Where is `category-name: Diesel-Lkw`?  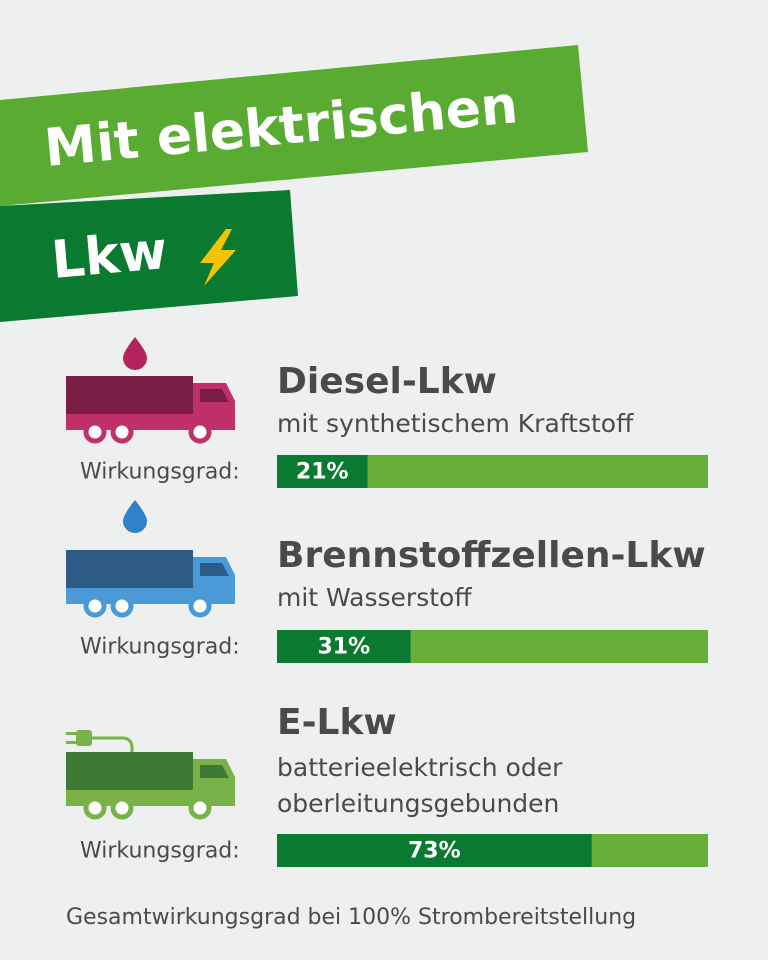
category-name: Diesel-Lkw is located at coordinates (387, 381).